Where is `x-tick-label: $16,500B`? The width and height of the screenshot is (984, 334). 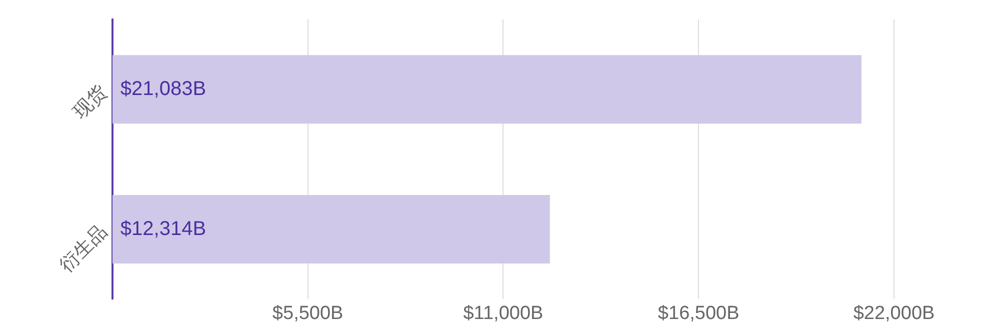 x-tick-label: $16,500B is located at coordinates (699, 313).